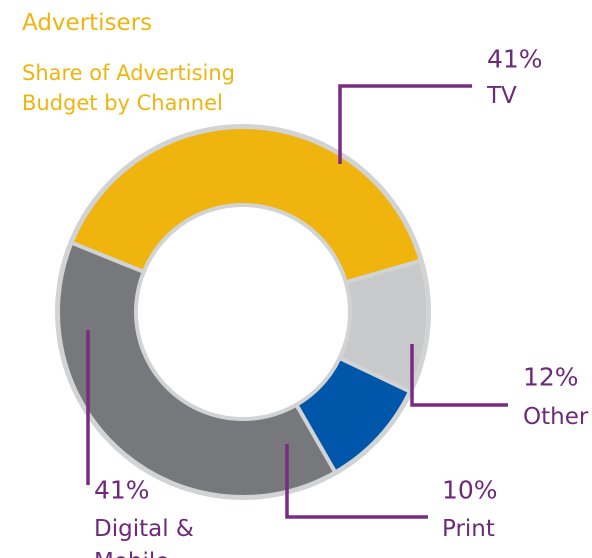  I want to click on slice-label-name-other: Other, so click(556, 417).